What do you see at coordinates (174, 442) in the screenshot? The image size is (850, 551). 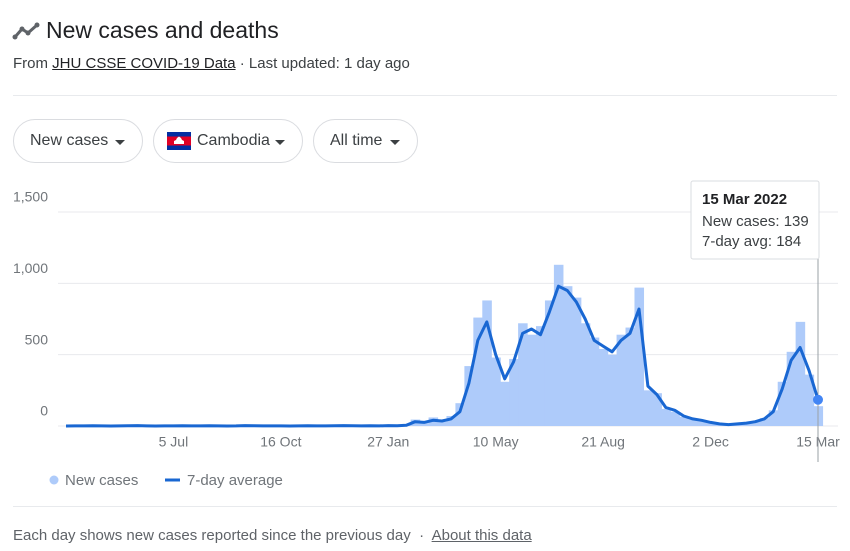 I see `x-tick-label: 5 Jul` at bounding box center [174, 442].